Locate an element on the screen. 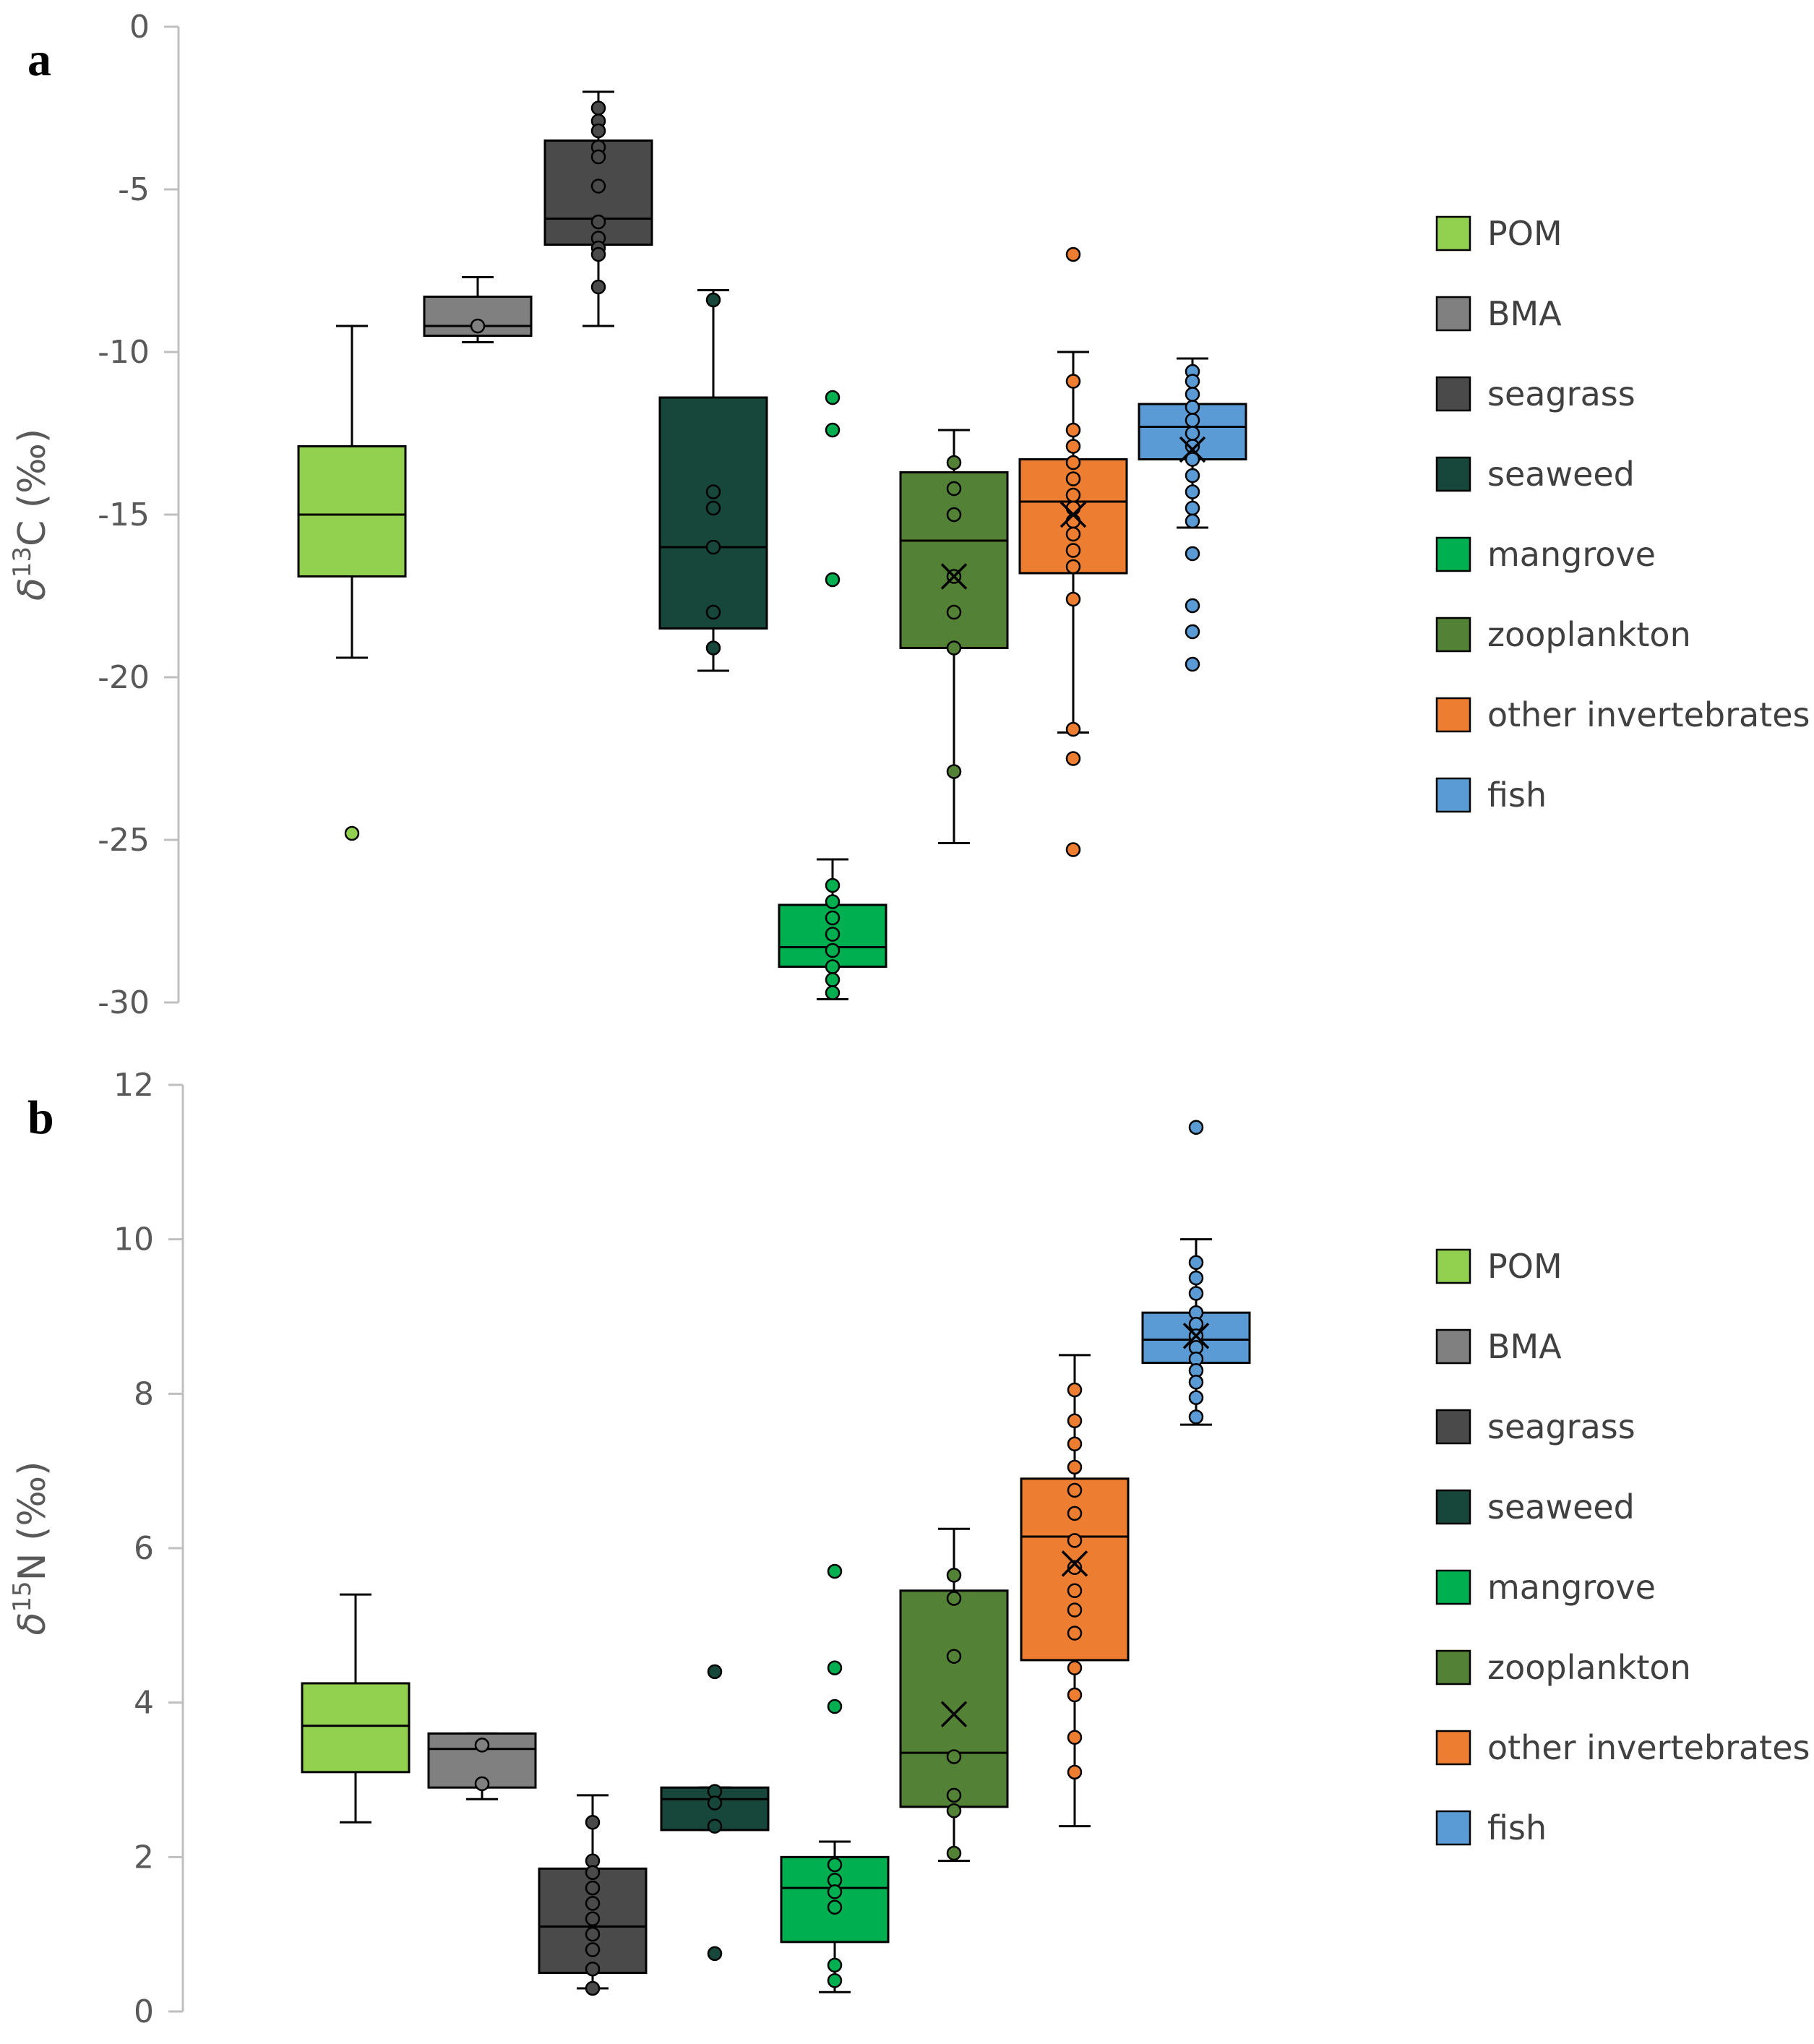  y-axis-title: δ15N (‰) is located at coordinates (31, 1548).